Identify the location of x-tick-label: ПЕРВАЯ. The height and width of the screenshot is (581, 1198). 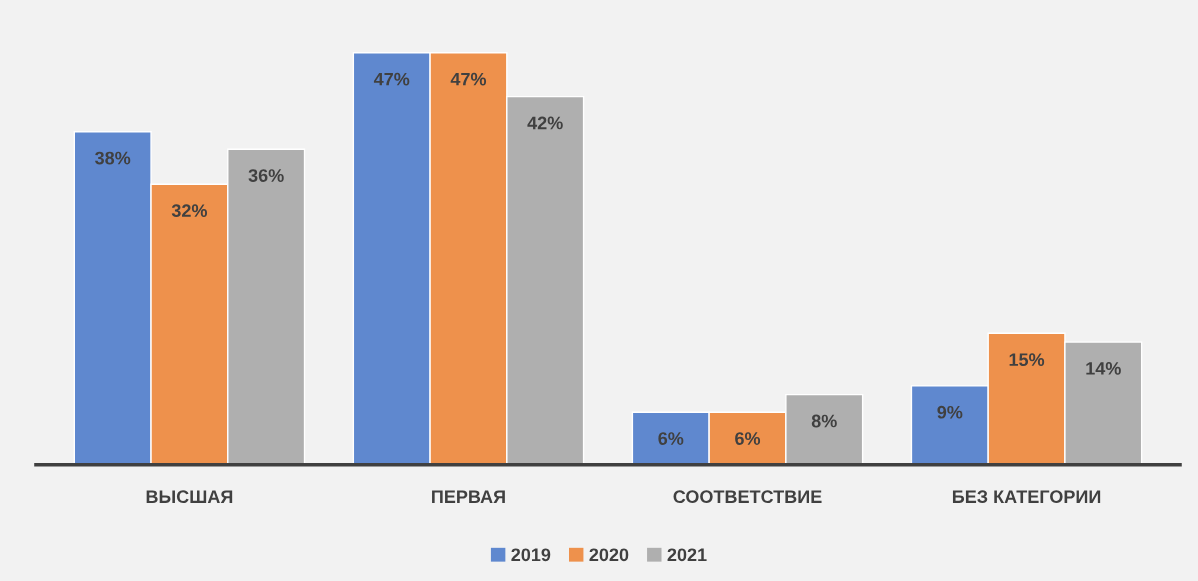
(468, 496).